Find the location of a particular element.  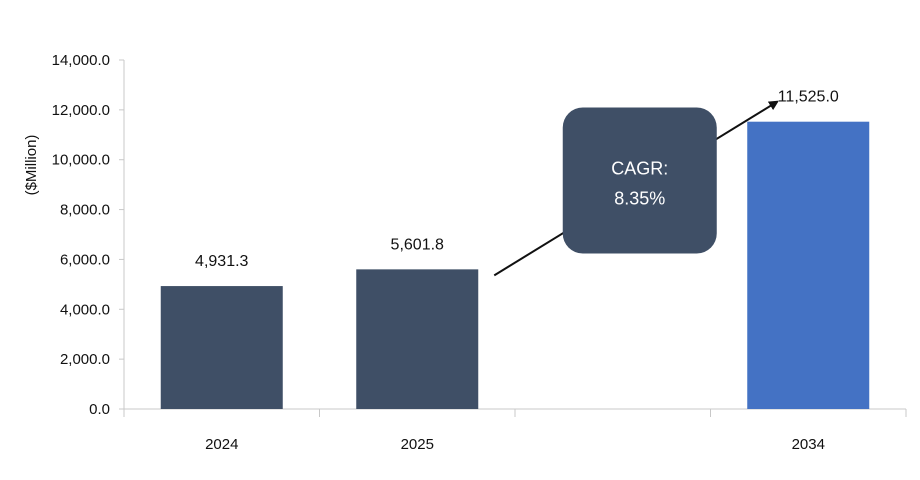

y-tick-label: 4,000.0 is located at coordinates (85, 309).